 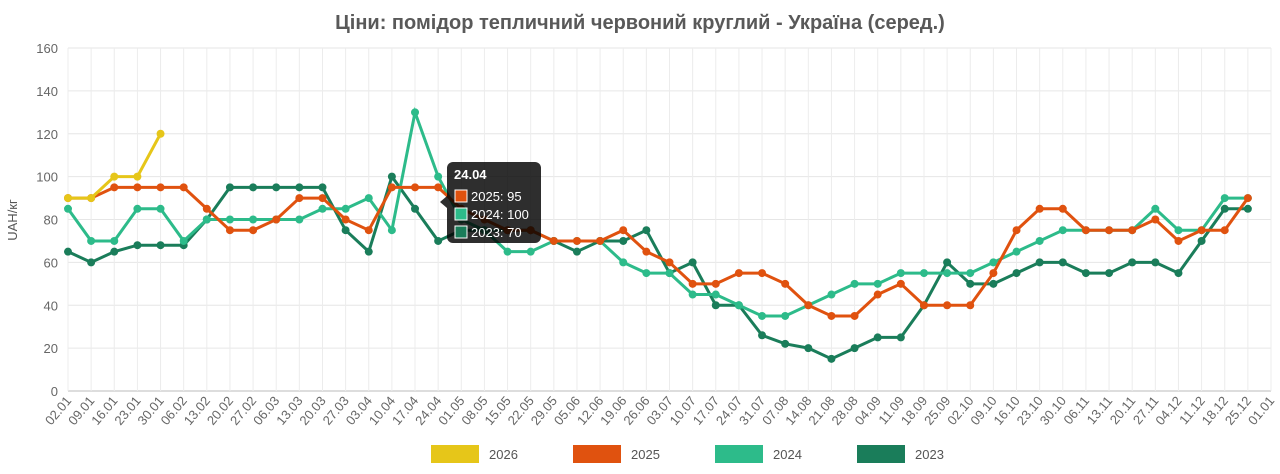 What do you see at coordinates (645, 454) in the screenshot?
I see `legend-label: 2025` at bounding box center [645, 454].